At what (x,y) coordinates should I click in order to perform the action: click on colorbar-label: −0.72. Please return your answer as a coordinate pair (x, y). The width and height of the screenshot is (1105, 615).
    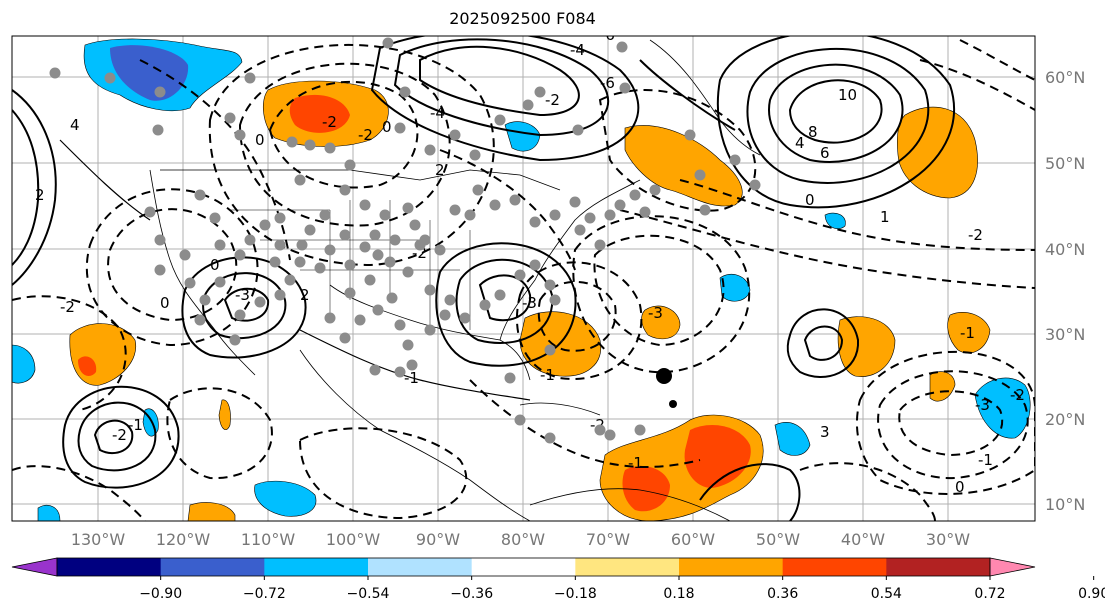
    Looking at the image, I should click on (264, 594).